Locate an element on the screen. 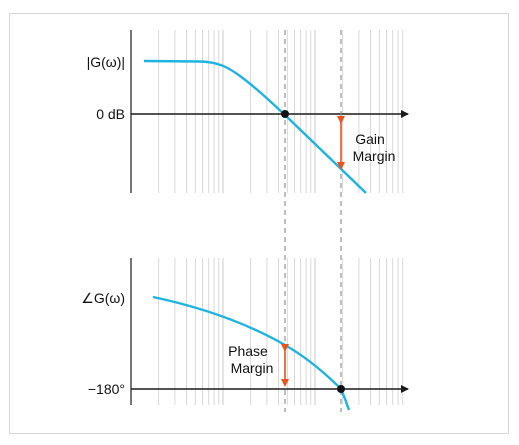 Image resolution: width=519 pixels, height=445 pixels. phase-y-label: ∠G(ω) is located at coordinates (103, 298).